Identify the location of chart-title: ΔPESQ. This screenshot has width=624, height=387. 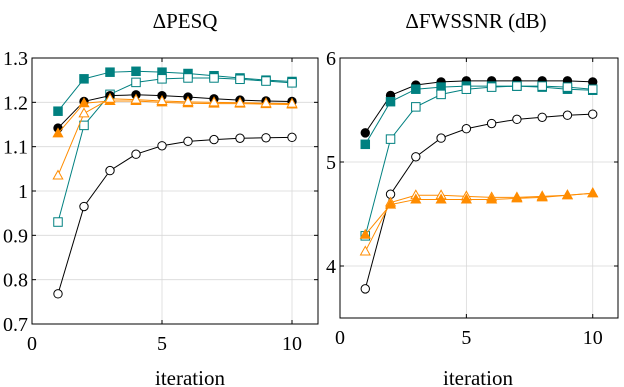
(185, 21).